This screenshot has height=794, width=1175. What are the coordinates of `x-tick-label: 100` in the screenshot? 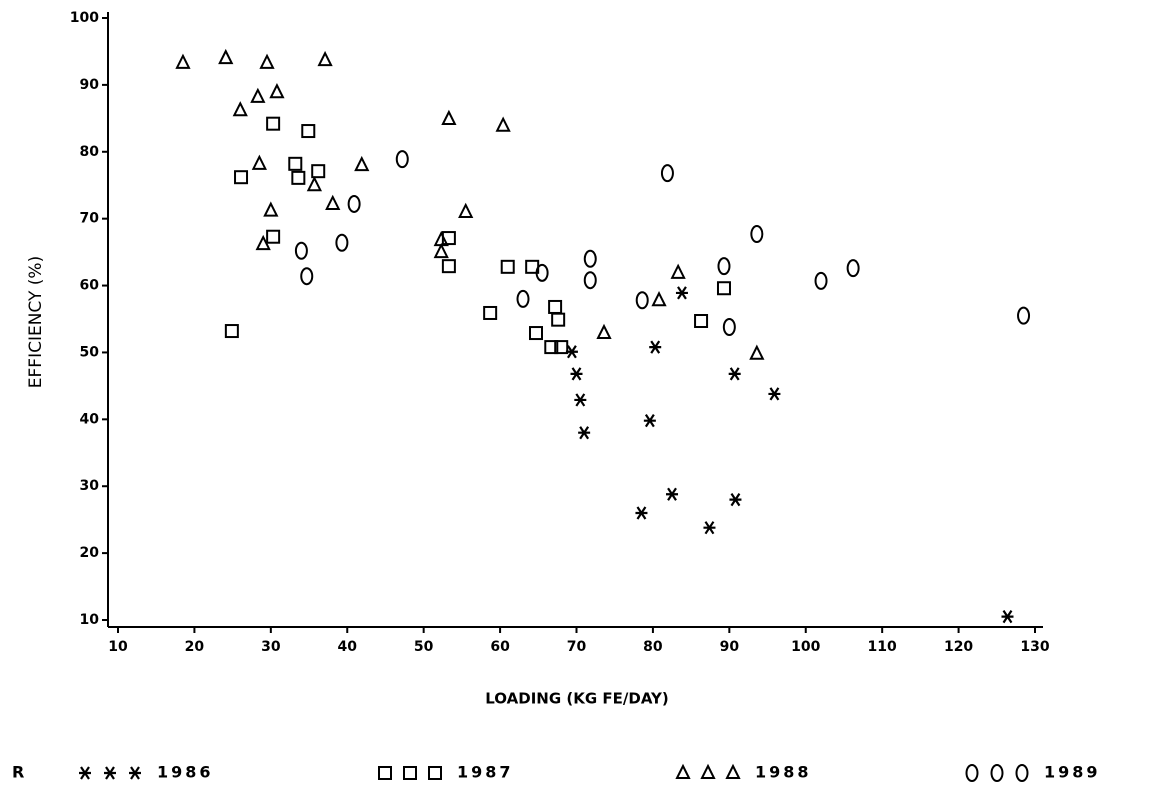 It's located at (805, 647).